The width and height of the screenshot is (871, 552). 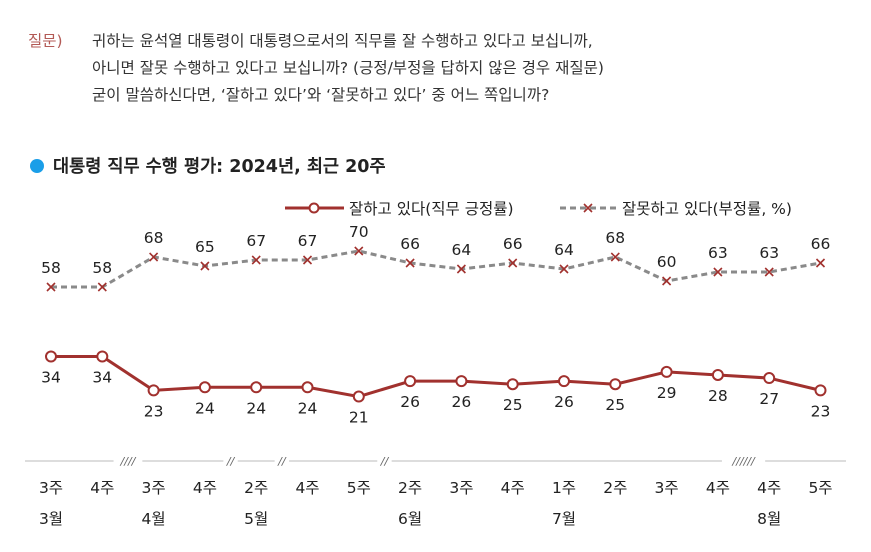 I want to click on x-month-label: 3월, so click(x=51, y=519).